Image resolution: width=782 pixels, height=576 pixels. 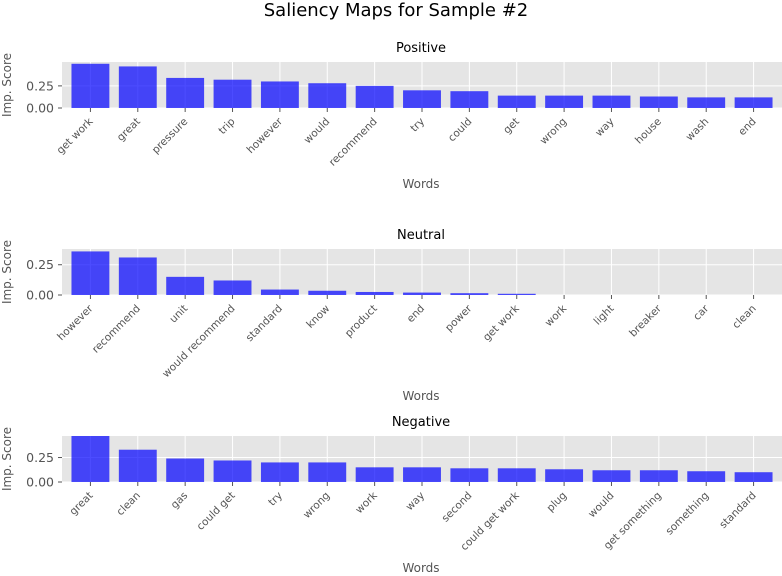 I want to click on x-tick-label: power, so click(x=459, y=318).